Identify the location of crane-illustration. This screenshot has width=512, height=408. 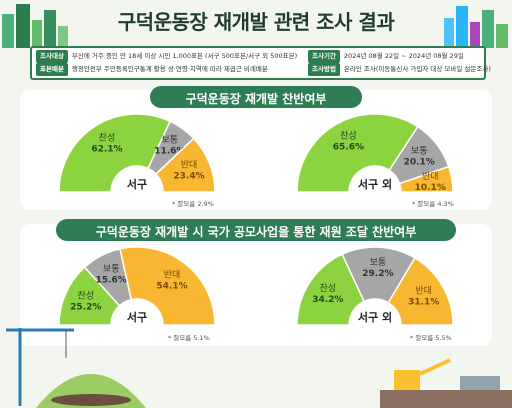
(40, 367).